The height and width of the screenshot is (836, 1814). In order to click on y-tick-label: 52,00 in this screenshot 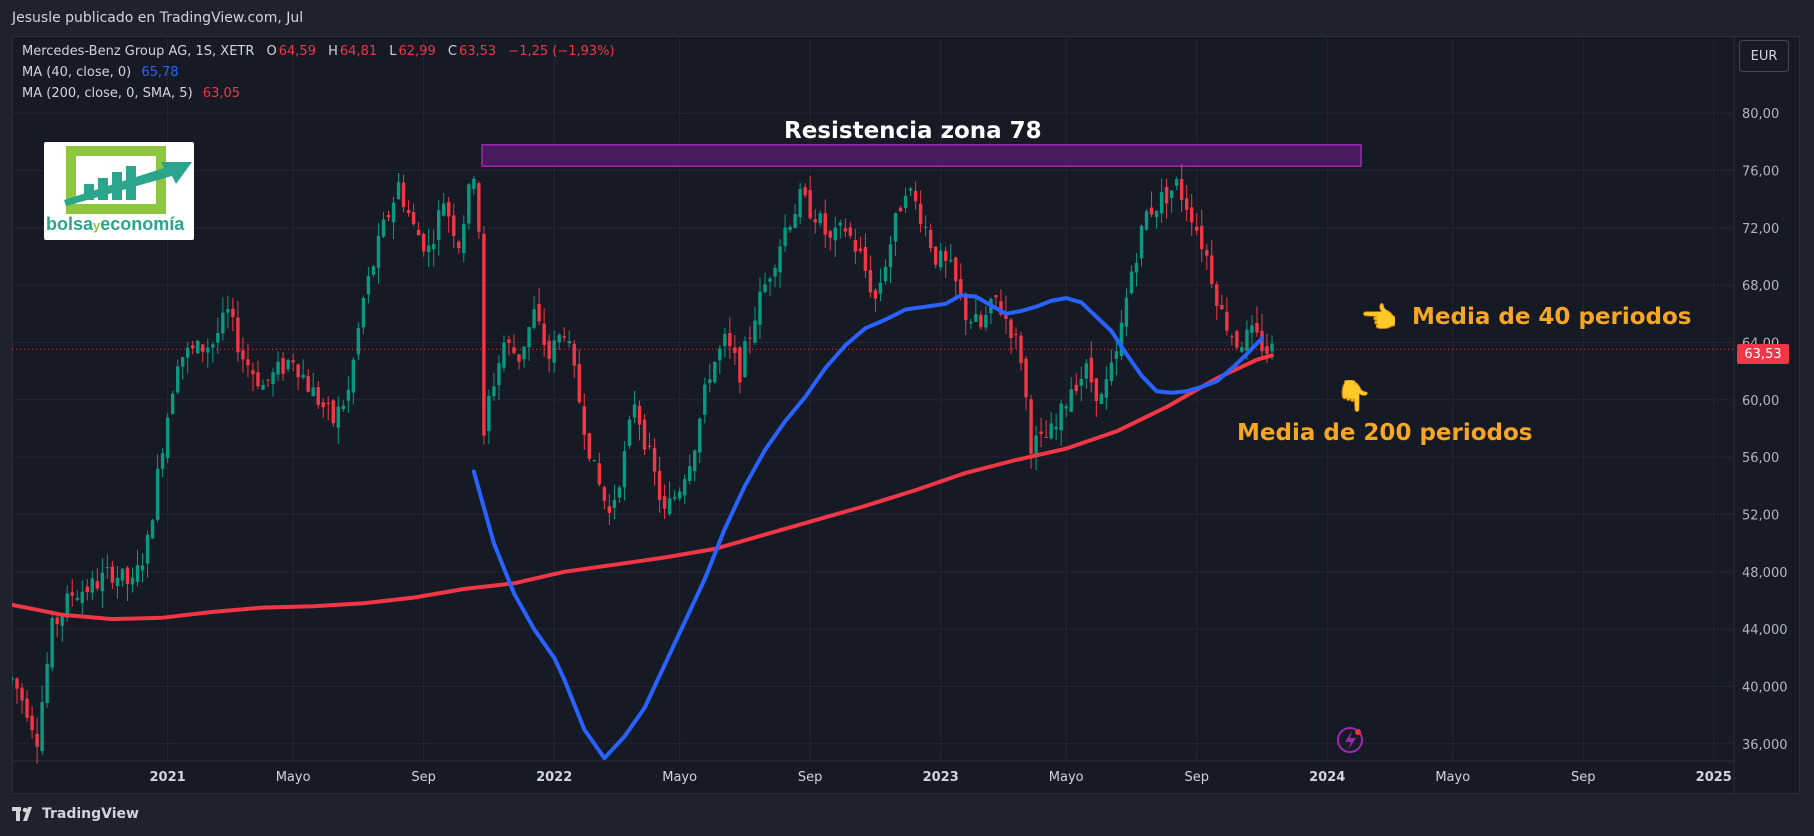, I will do `click(1760, 515)`.